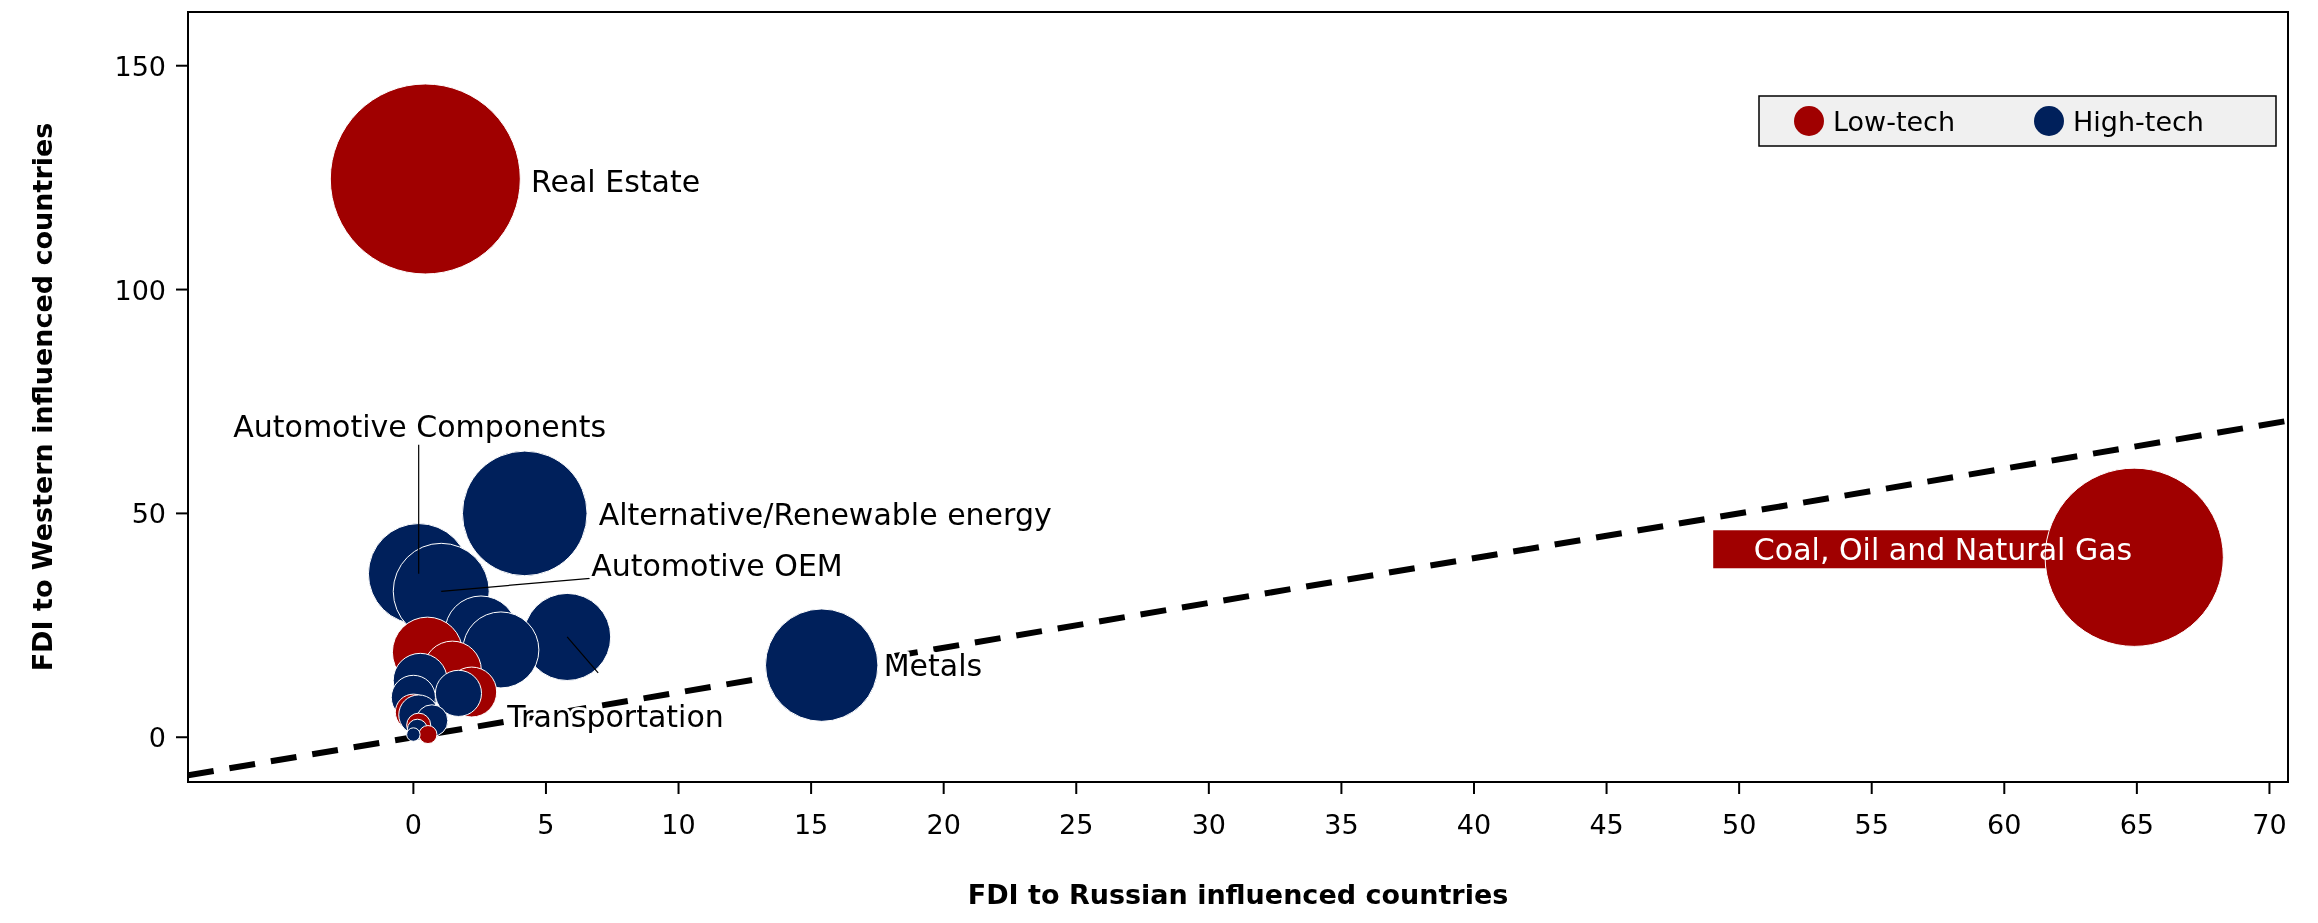 The image size is (2318, 923). I want to click on x-tick-label: 10, so click(678, 824).